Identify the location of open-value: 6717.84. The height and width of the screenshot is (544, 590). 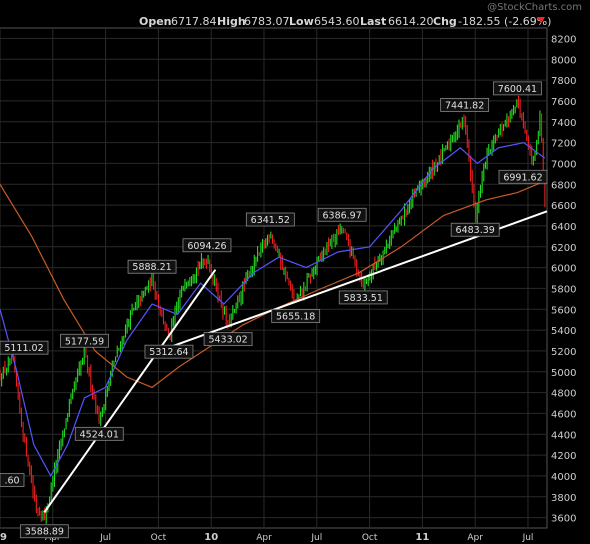
(194, 21).